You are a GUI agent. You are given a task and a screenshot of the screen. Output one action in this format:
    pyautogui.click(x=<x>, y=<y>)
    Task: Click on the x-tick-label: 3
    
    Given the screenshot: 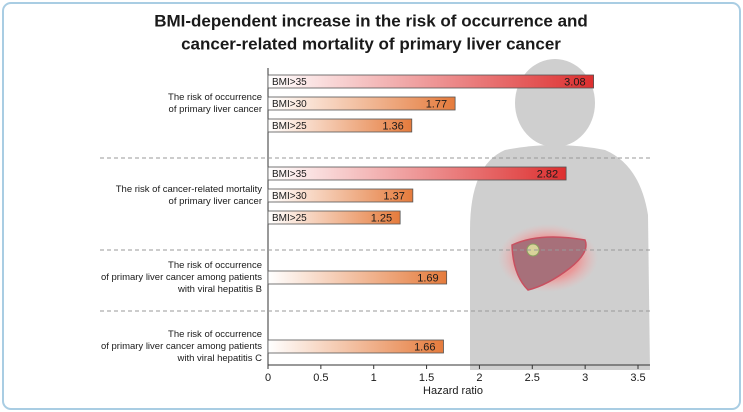 What is the action you would take?
    pyautogui.click(x=585, y=378)
    